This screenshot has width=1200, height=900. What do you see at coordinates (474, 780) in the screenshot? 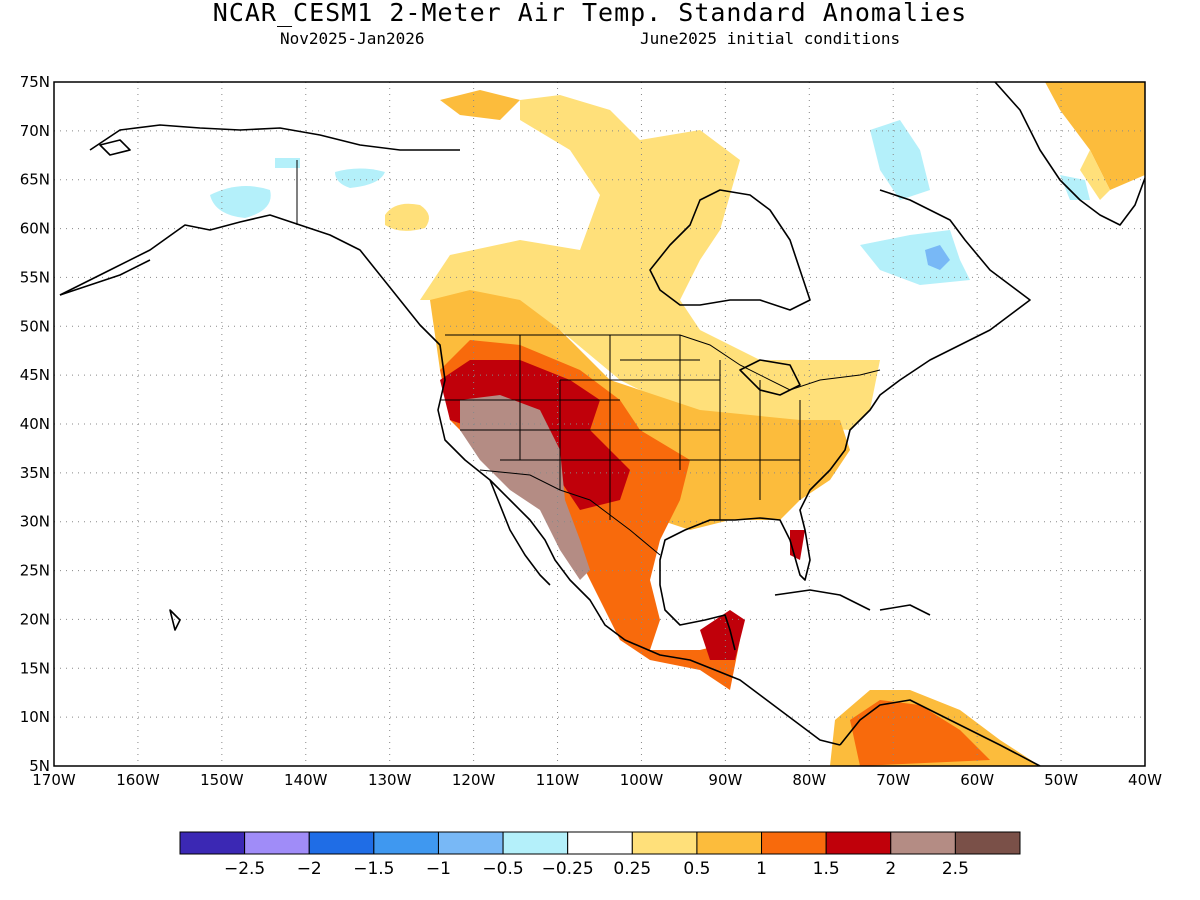
I see `lon-tick-label: 120W` at bounding box center [474, 780].